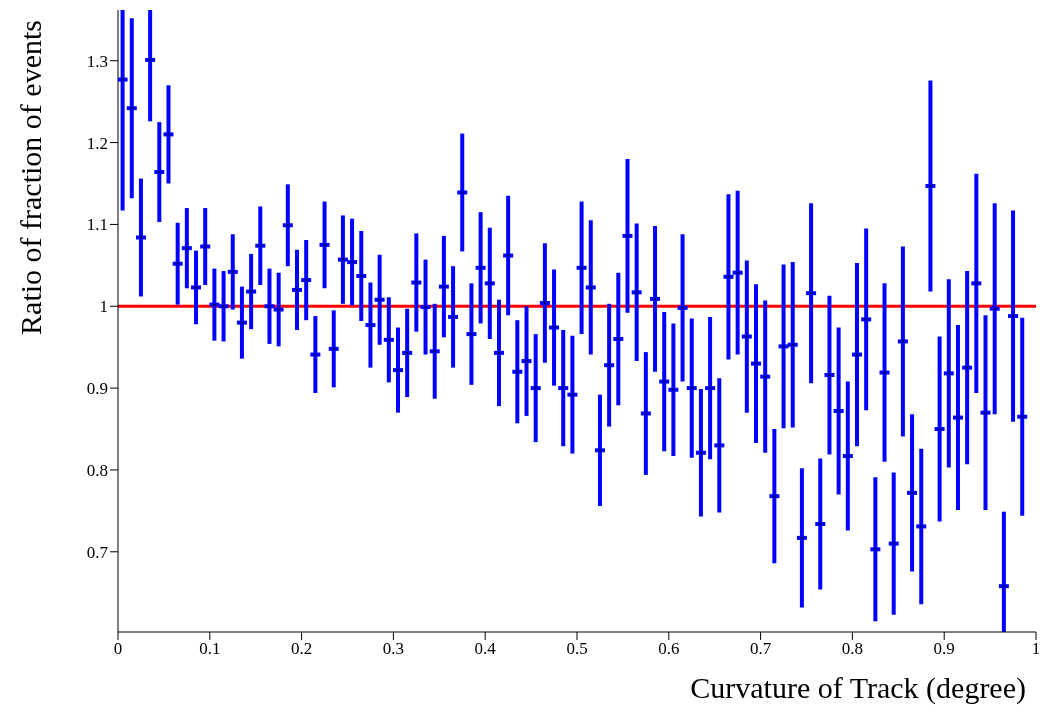 This screenshot has height=714, width=1042. Describe the element at coordinates (97, 389) in the screenshot. I see `y-tick-label: 0.9` at that location.